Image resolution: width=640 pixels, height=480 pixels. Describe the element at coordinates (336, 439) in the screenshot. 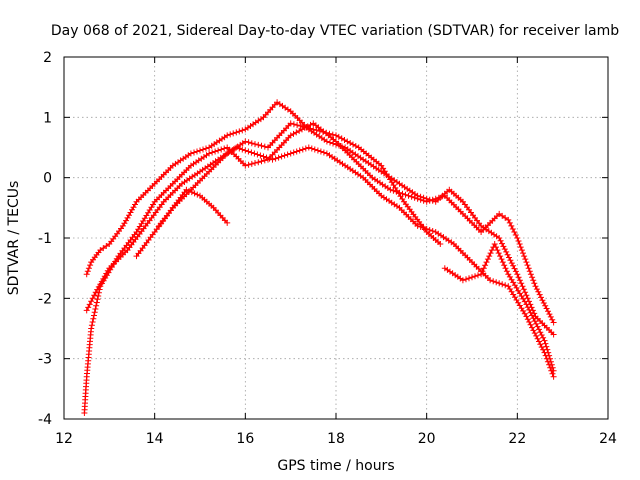

I see `x-tick-label: 18` at that location.